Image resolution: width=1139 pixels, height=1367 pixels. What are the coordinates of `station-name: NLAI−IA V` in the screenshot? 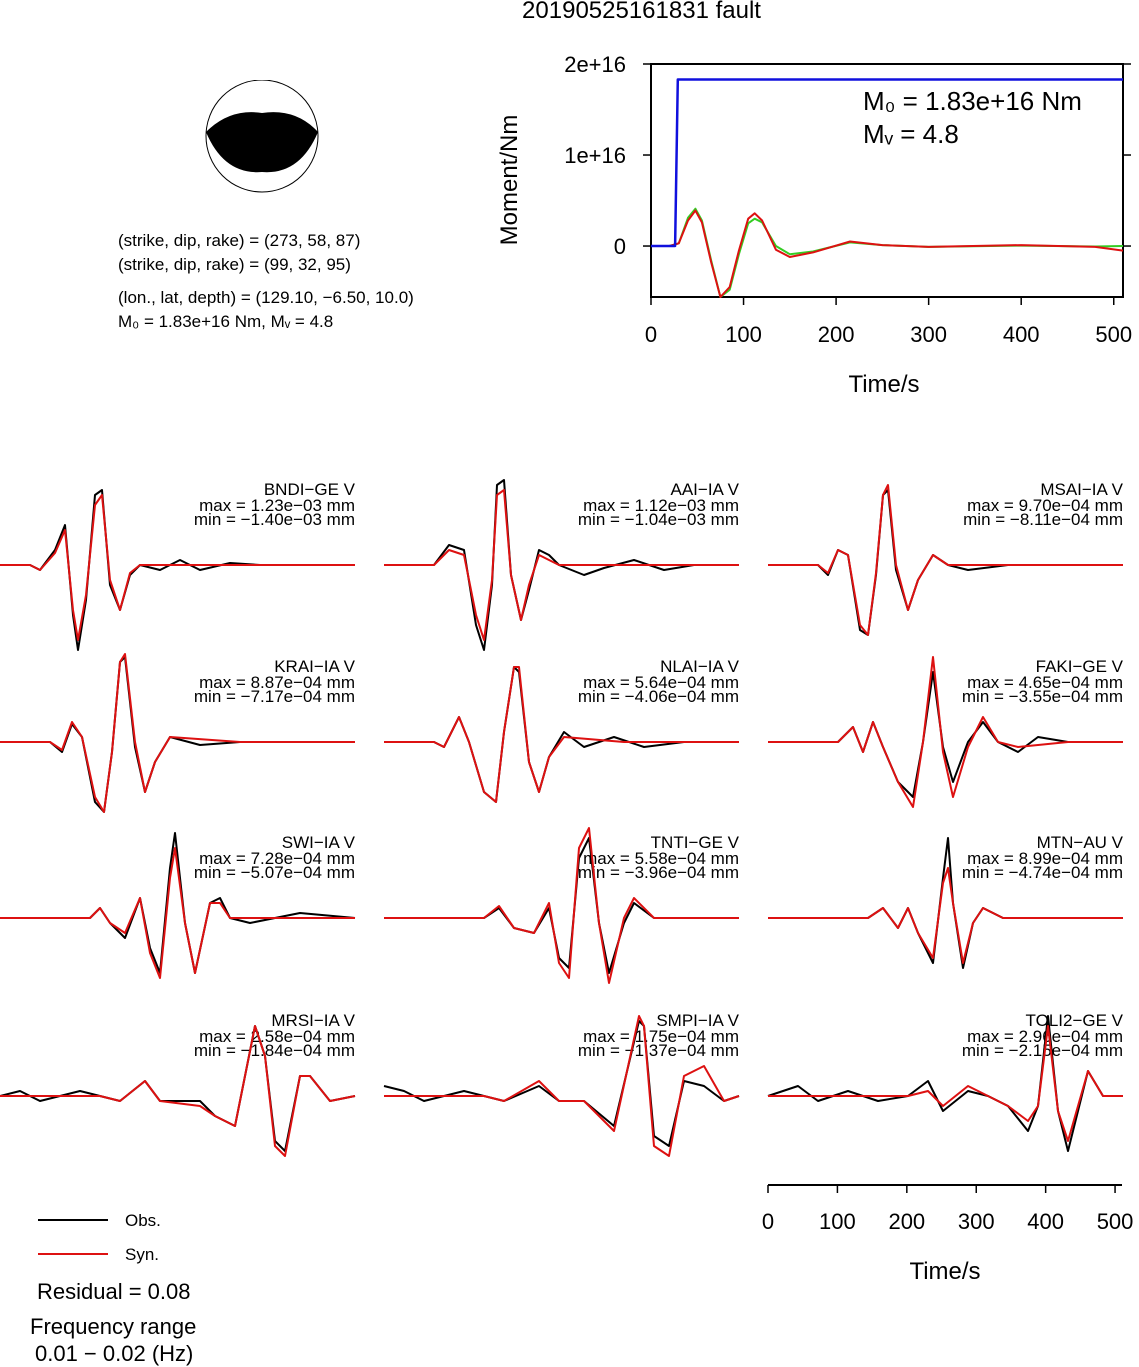 It's located at (700, 666).